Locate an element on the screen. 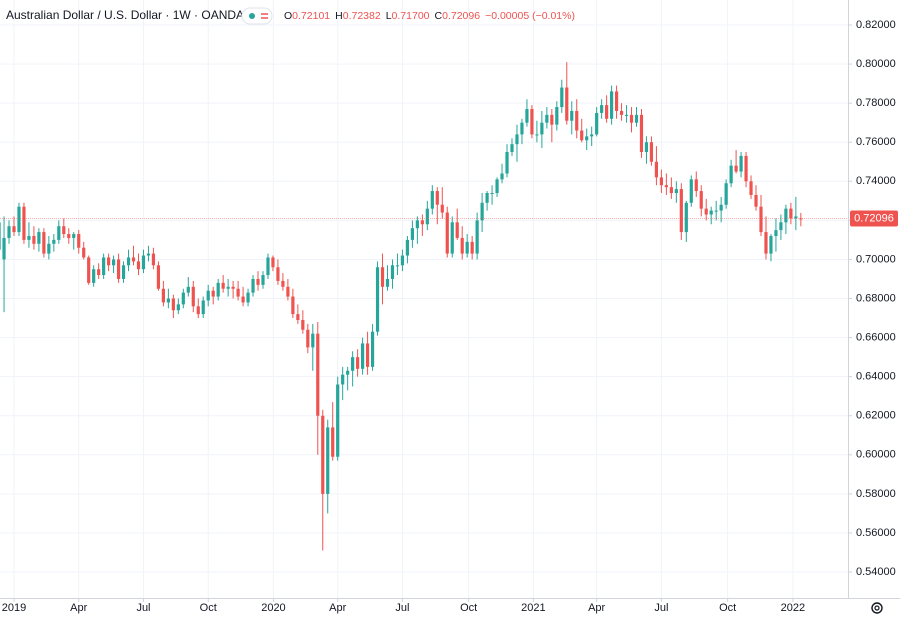 The height and width of the screenshot is (618, 900). settings-icon is located at coordinates (877, 608).